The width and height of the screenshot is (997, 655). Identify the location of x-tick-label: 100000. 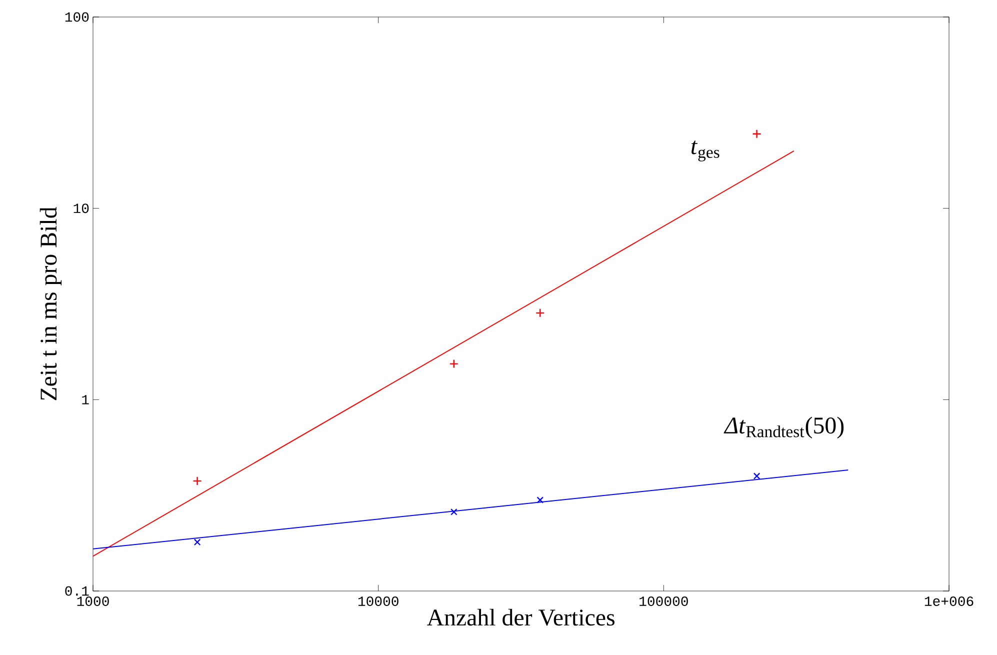
(664, 601).